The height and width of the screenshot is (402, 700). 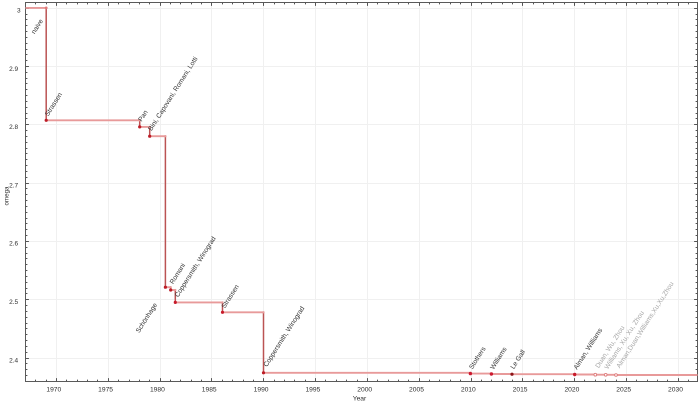 What do you see at coordinates (520, 389) in the screenshot?
I see `svg-text: 2015` at bounding box center [520, 389].